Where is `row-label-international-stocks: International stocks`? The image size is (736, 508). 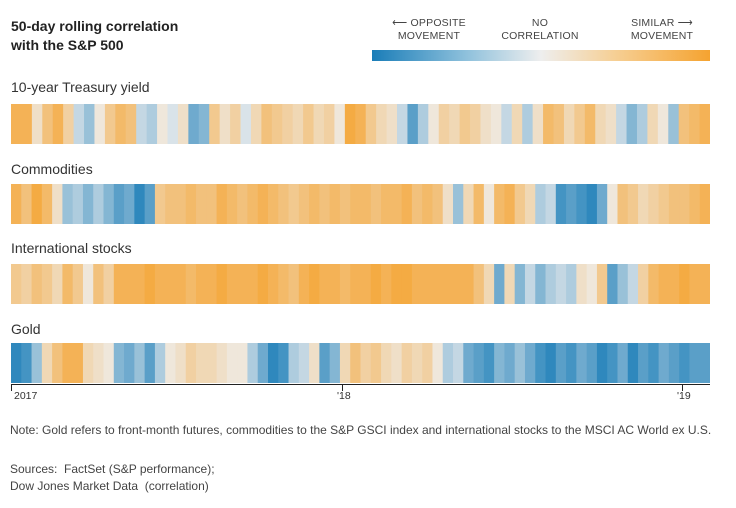
row-label-international-stocks: International stocks is located at coordinates (71, 248).